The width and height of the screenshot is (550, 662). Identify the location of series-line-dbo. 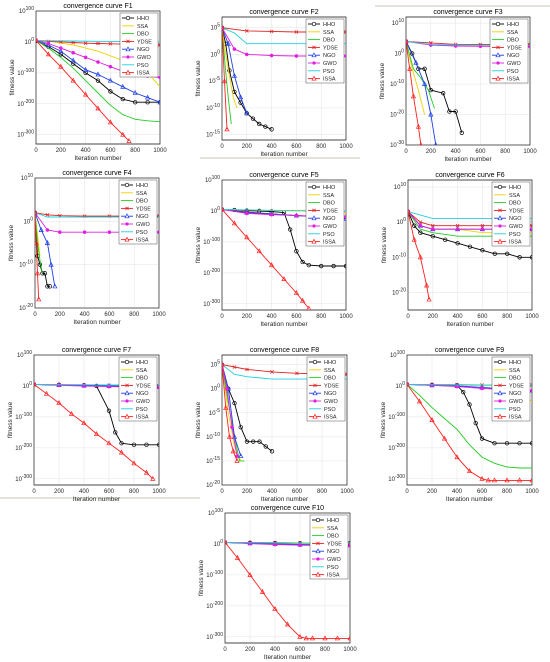
(420, 75).